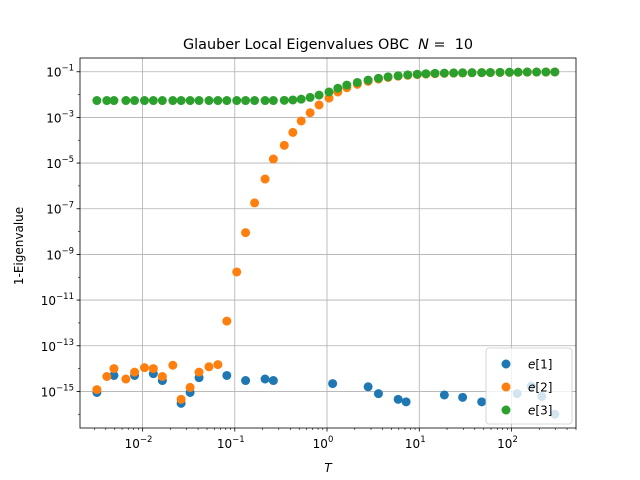  I want to click on legend-label: e[1], so click(540, 365).